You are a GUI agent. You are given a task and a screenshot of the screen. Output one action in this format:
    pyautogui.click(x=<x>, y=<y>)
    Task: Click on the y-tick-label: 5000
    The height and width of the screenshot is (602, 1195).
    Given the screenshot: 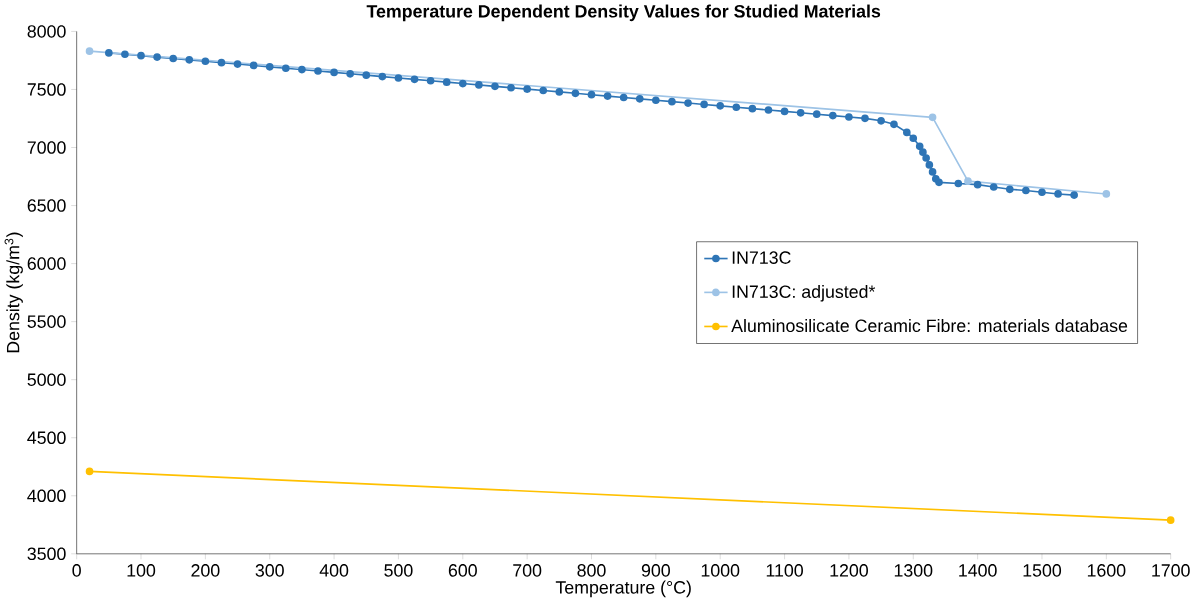 What is the action you would take?
    pyautogui.click(x=46, y=380)
    